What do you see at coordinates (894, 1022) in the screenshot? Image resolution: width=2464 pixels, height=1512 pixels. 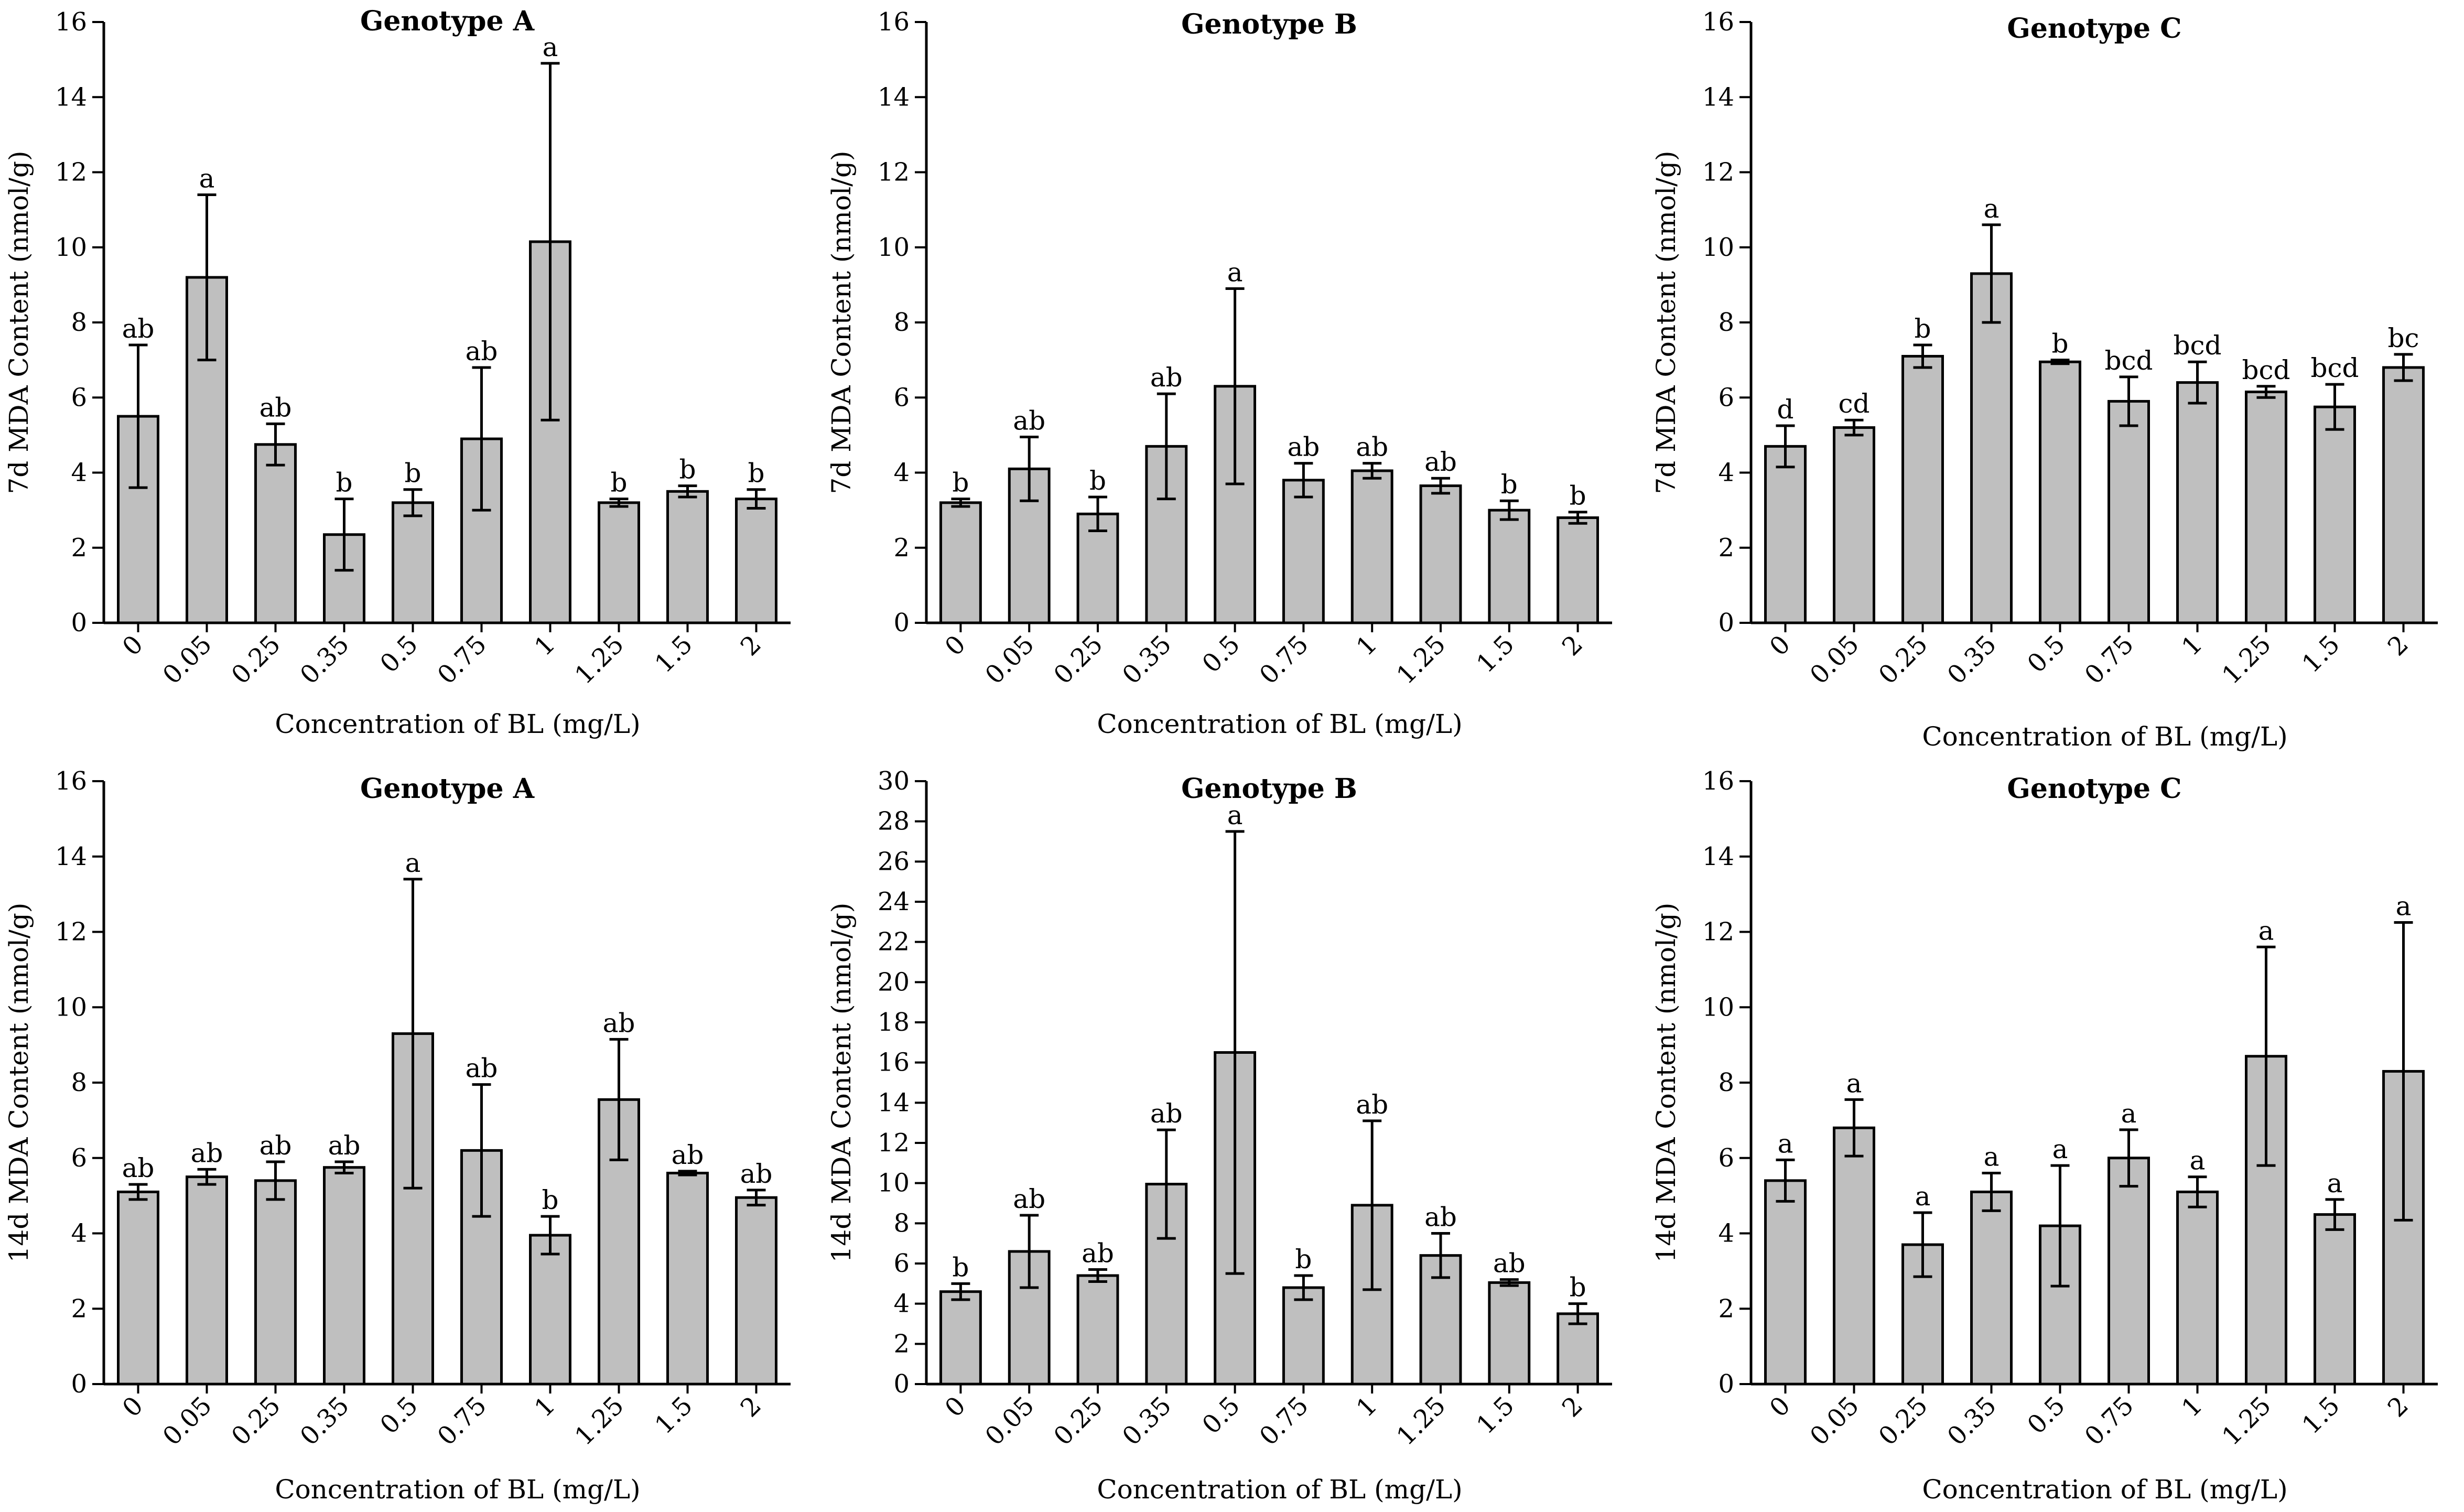 I see `y-tick-label: 18` at bounding box center [894, 1022].